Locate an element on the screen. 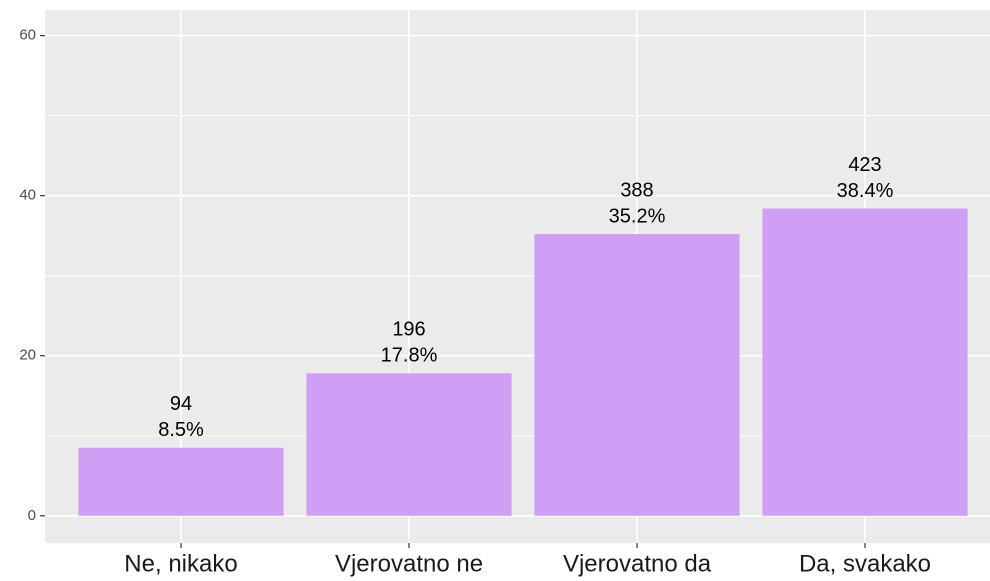 The width and height of the screenshot is (990, 581). count-label: 388 is located at coordinates (636, 190).